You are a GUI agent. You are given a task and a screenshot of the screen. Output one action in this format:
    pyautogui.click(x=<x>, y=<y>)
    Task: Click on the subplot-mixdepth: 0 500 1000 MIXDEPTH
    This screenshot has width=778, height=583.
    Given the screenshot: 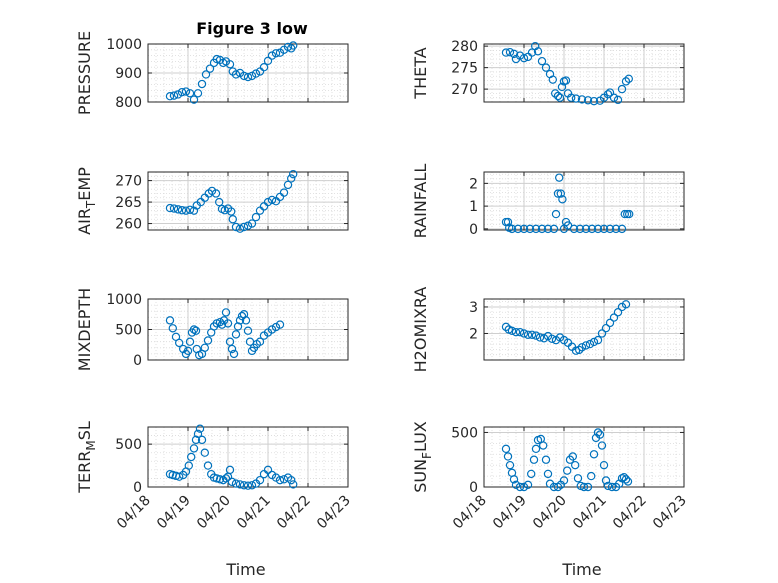 What is the action you would take?
    pyautogui.click(x=212, y=329)
    